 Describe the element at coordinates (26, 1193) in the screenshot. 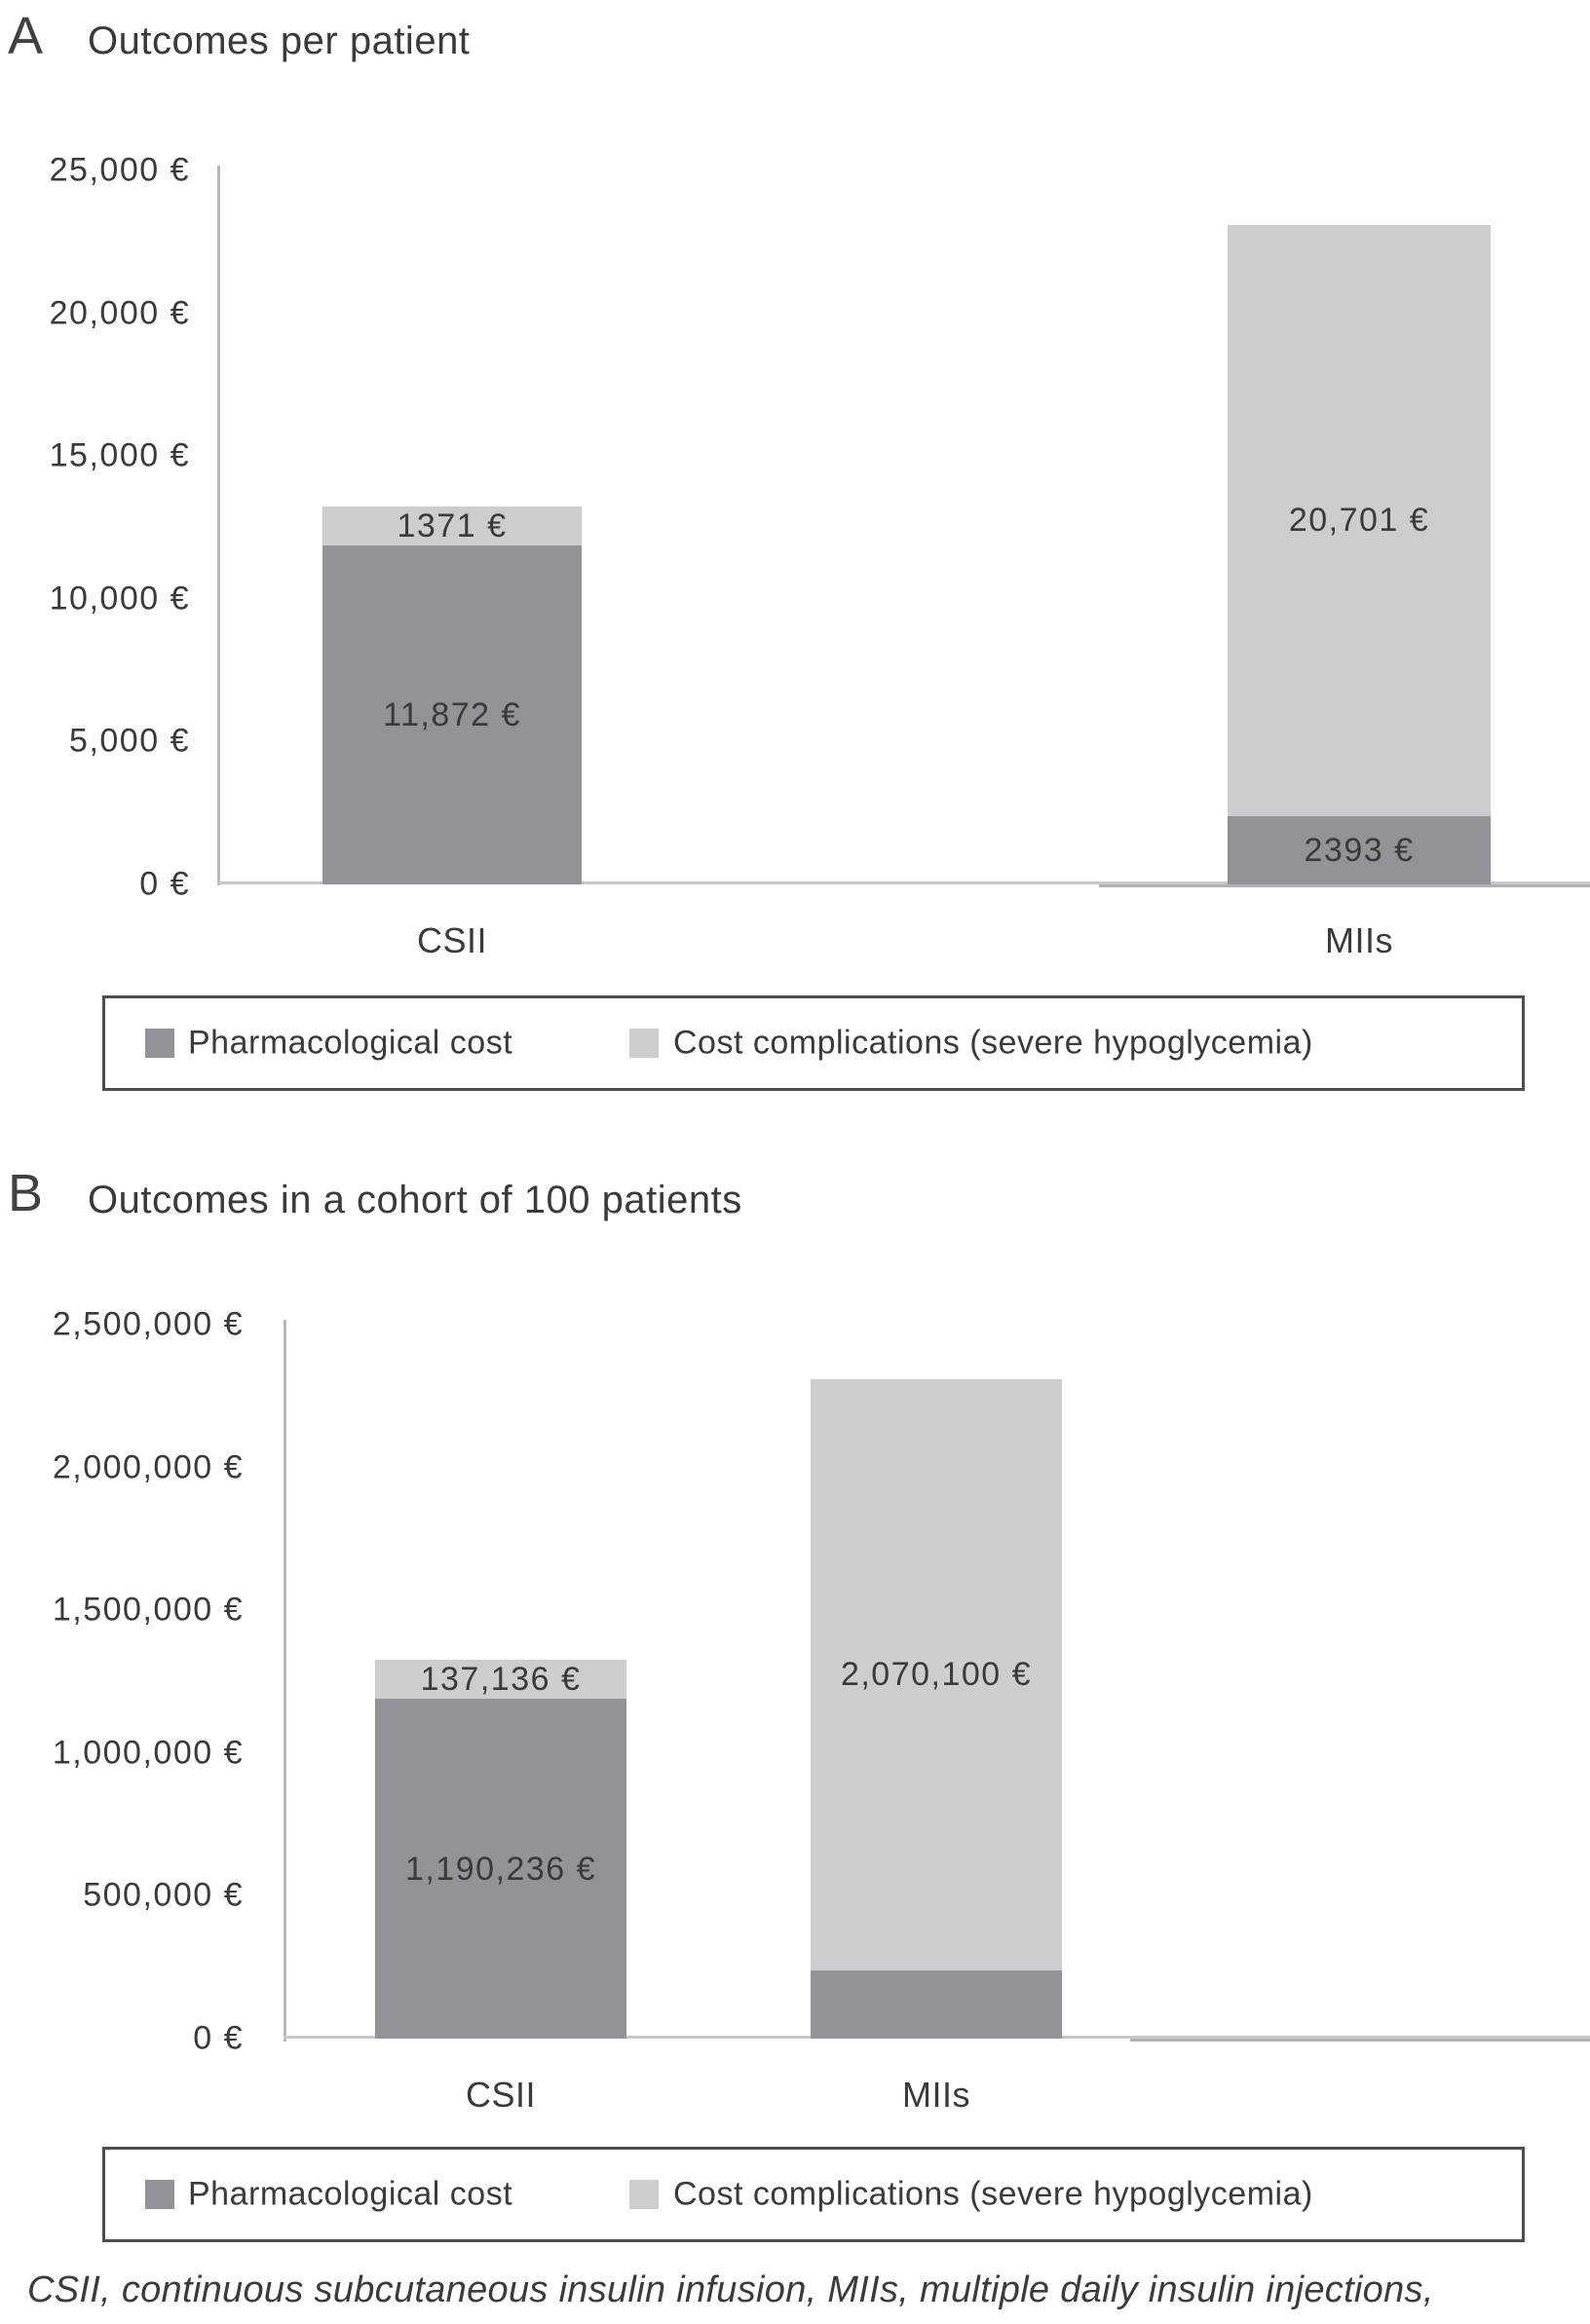

I see `panel-b-letter: B` at that location.